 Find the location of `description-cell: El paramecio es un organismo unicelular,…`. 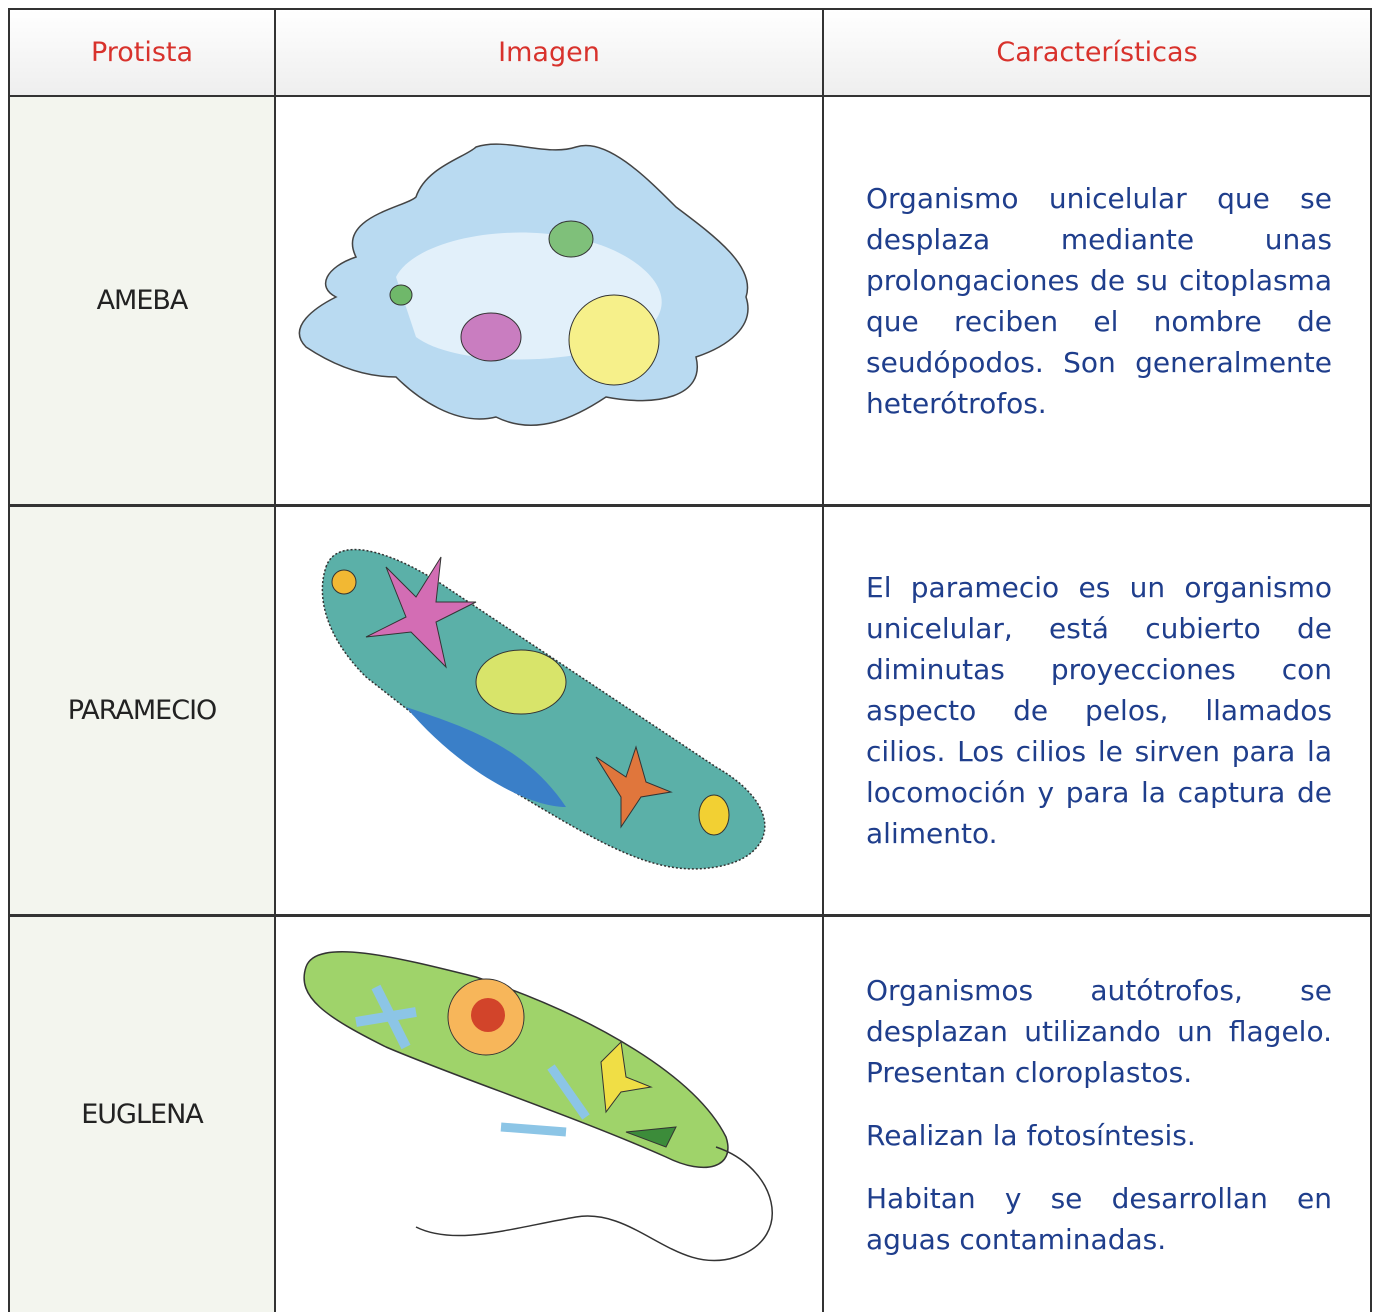

description-cell: El paramecio es un organismo unicelular,… is located at coordinates (1099, 710).